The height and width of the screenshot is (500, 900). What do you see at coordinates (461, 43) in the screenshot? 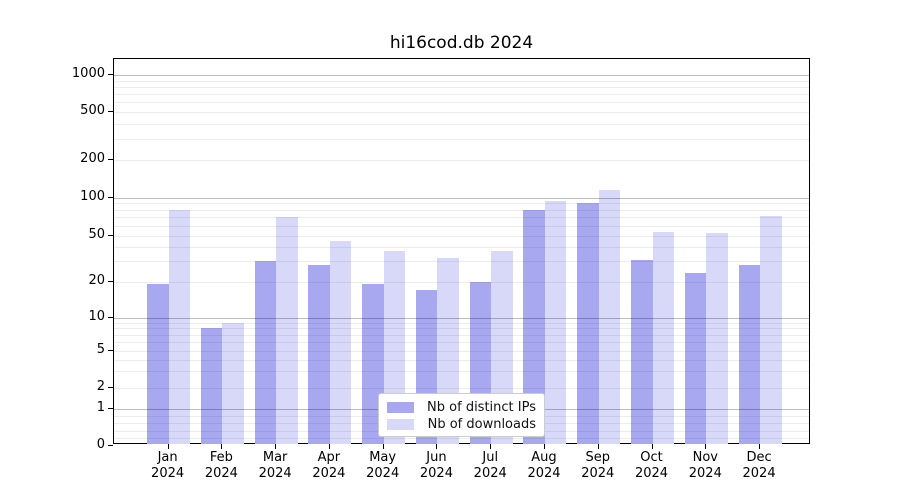
I see `chart-title: hi16cod.db 2024` at bounding box center [461, 43].